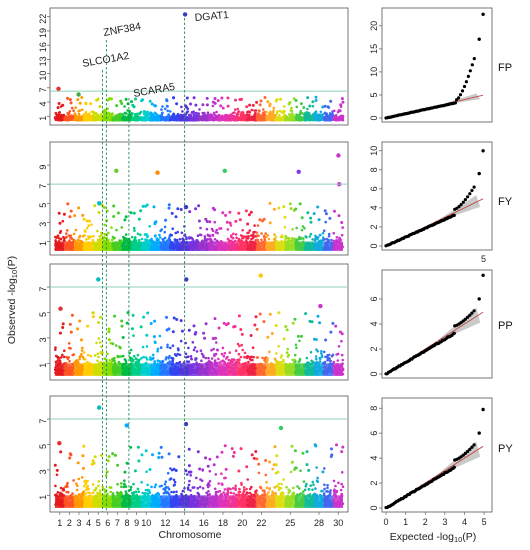  Describe the element at coordinates (43, 243) in the screenshot. I see `y-tick-label: 1` at that location.